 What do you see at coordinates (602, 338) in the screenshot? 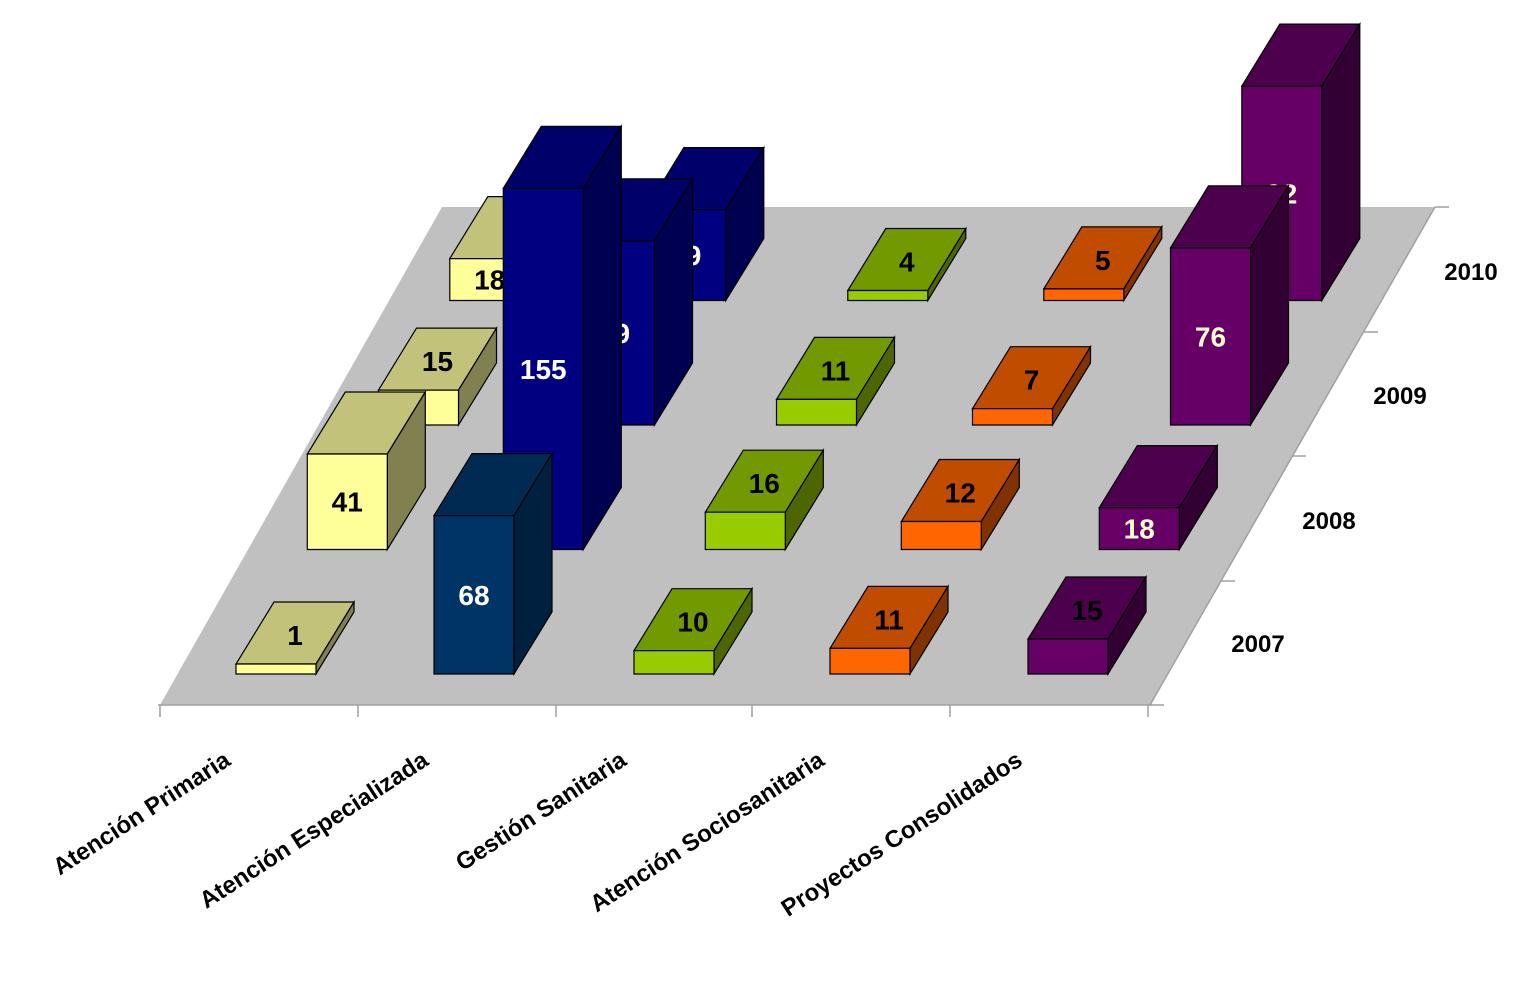
I see `bar-side` at bounding box center [602, 338].